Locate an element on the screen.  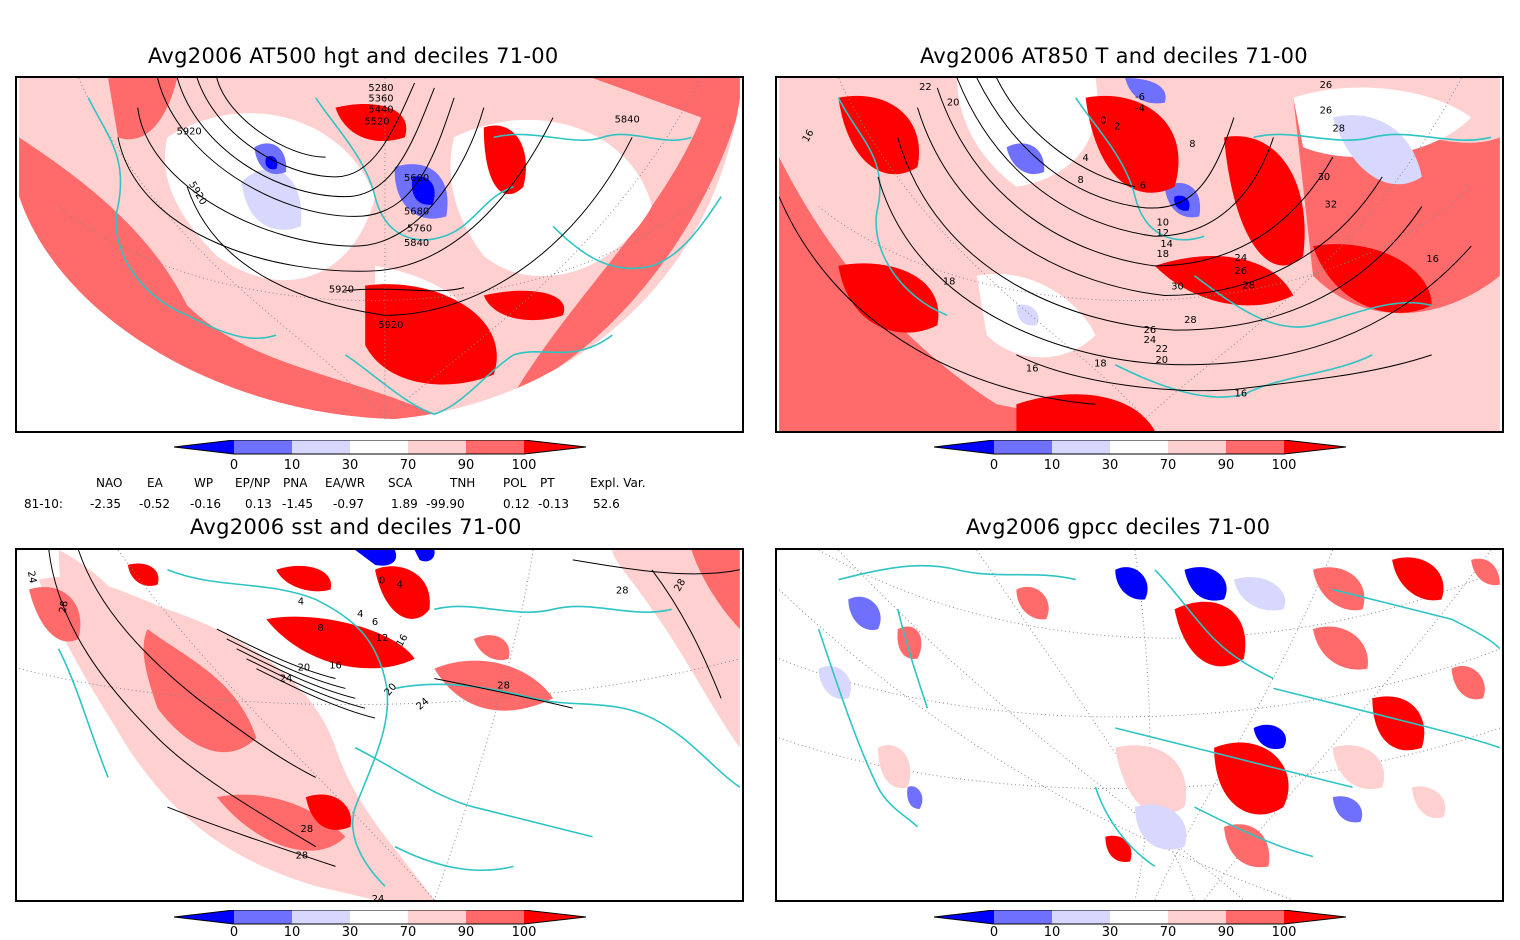
contour-label: 5600 is located at coordinates (416, 178).